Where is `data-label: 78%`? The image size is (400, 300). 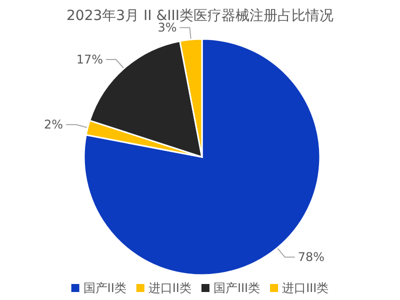
data-label: 78% is located at coordinates (311, 257).